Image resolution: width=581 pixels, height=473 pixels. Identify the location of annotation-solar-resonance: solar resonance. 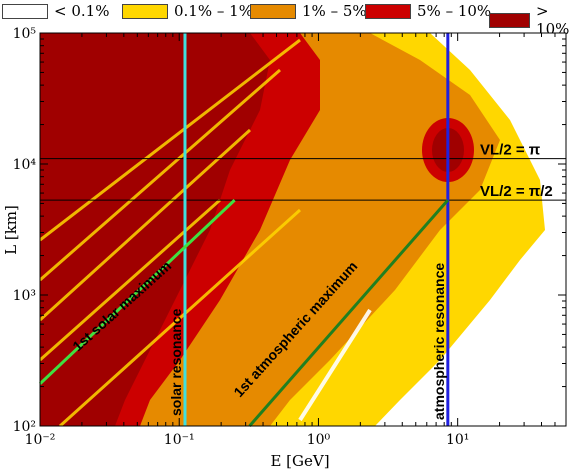
(176, 362).